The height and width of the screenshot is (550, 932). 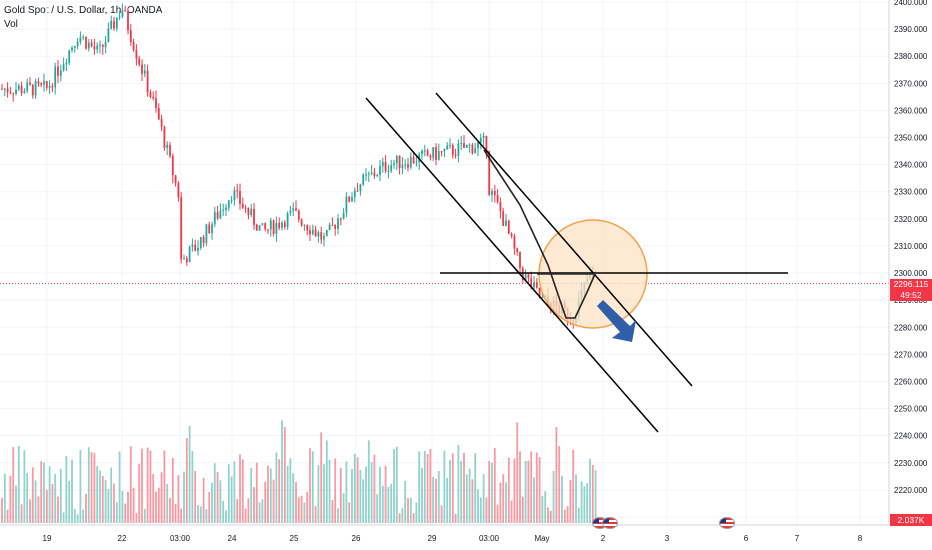 I want to click on price-tick-label: 2300.000, so click(x=911, y=273).